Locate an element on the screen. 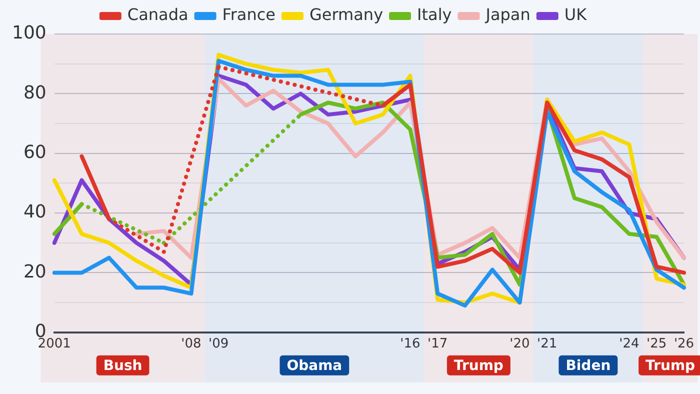 This screenshot has height=394, width=700. y-tick-label: 60 is located at coordinates (34, 153).